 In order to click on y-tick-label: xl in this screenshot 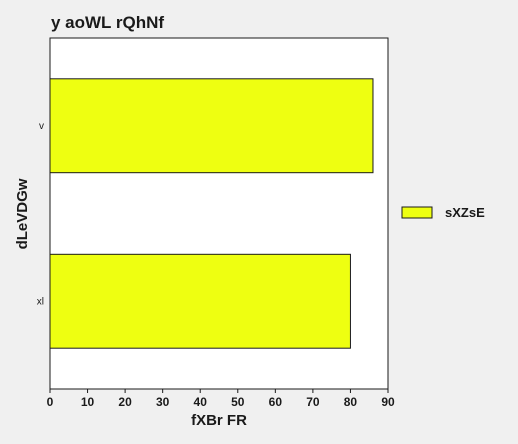, I will do `click(40, 301)`.